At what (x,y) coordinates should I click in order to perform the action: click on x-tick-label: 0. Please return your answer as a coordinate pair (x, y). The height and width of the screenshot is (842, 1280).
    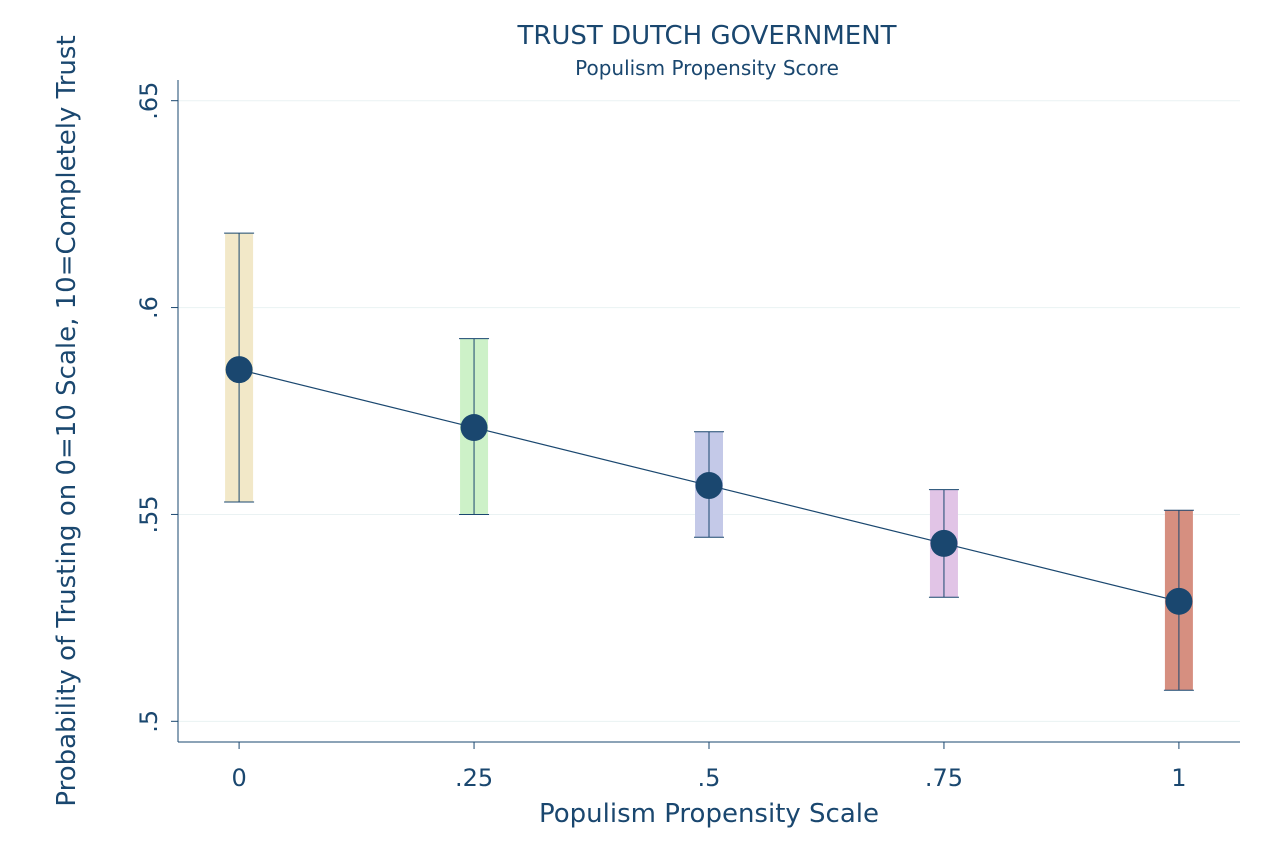
    Looking at the image, I should click on (238, 778).